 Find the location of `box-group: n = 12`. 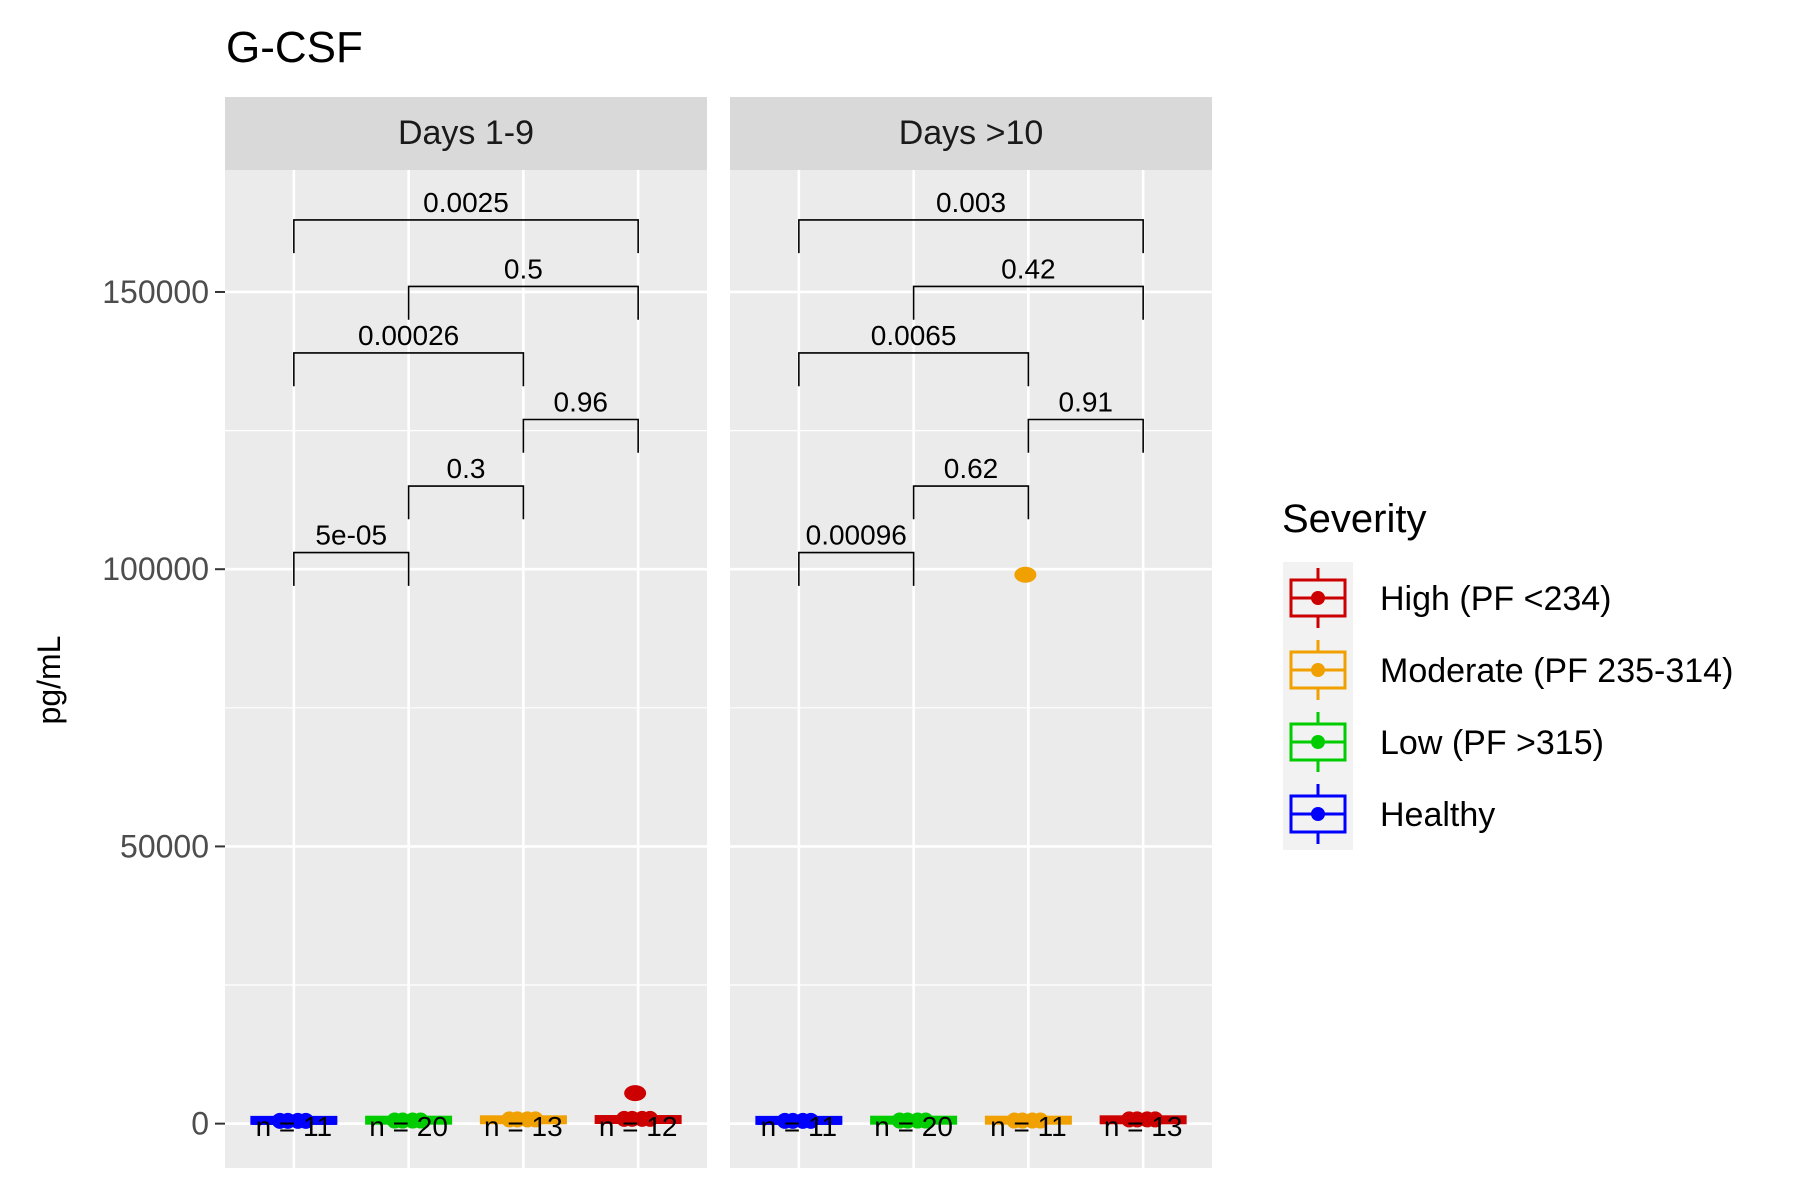

box-group: n = 12 is located at coordinates (638, 1113).